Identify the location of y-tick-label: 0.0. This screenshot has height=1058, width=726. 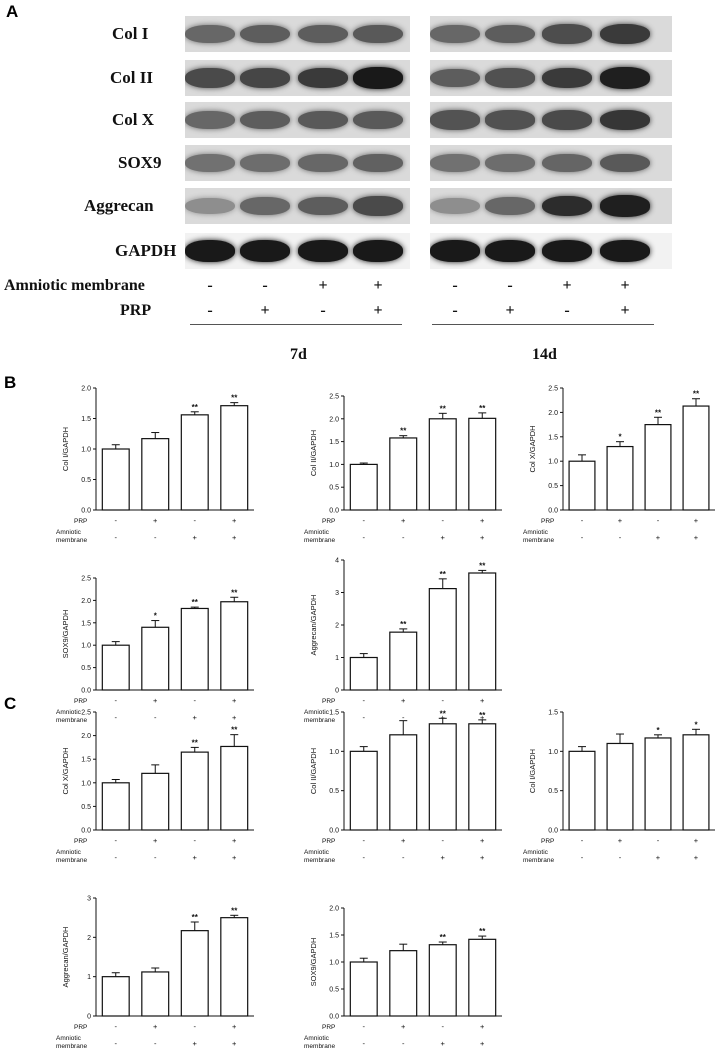
(86, 691).